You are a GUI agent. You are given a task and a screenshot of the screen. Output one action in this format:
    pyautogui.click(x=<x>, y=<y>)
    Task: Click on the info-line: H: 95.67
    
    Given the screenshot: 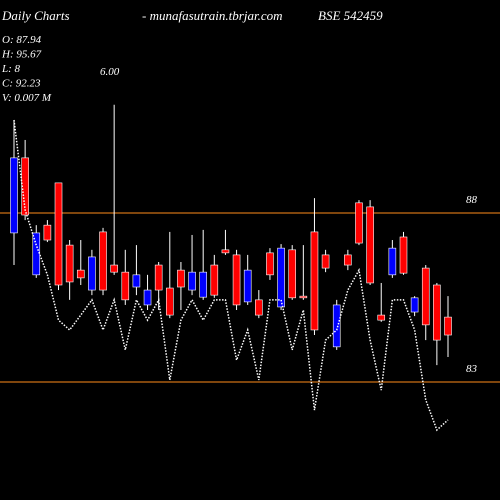 What is the action you would take?
    pyautogui.click(x=21, y=55)
    